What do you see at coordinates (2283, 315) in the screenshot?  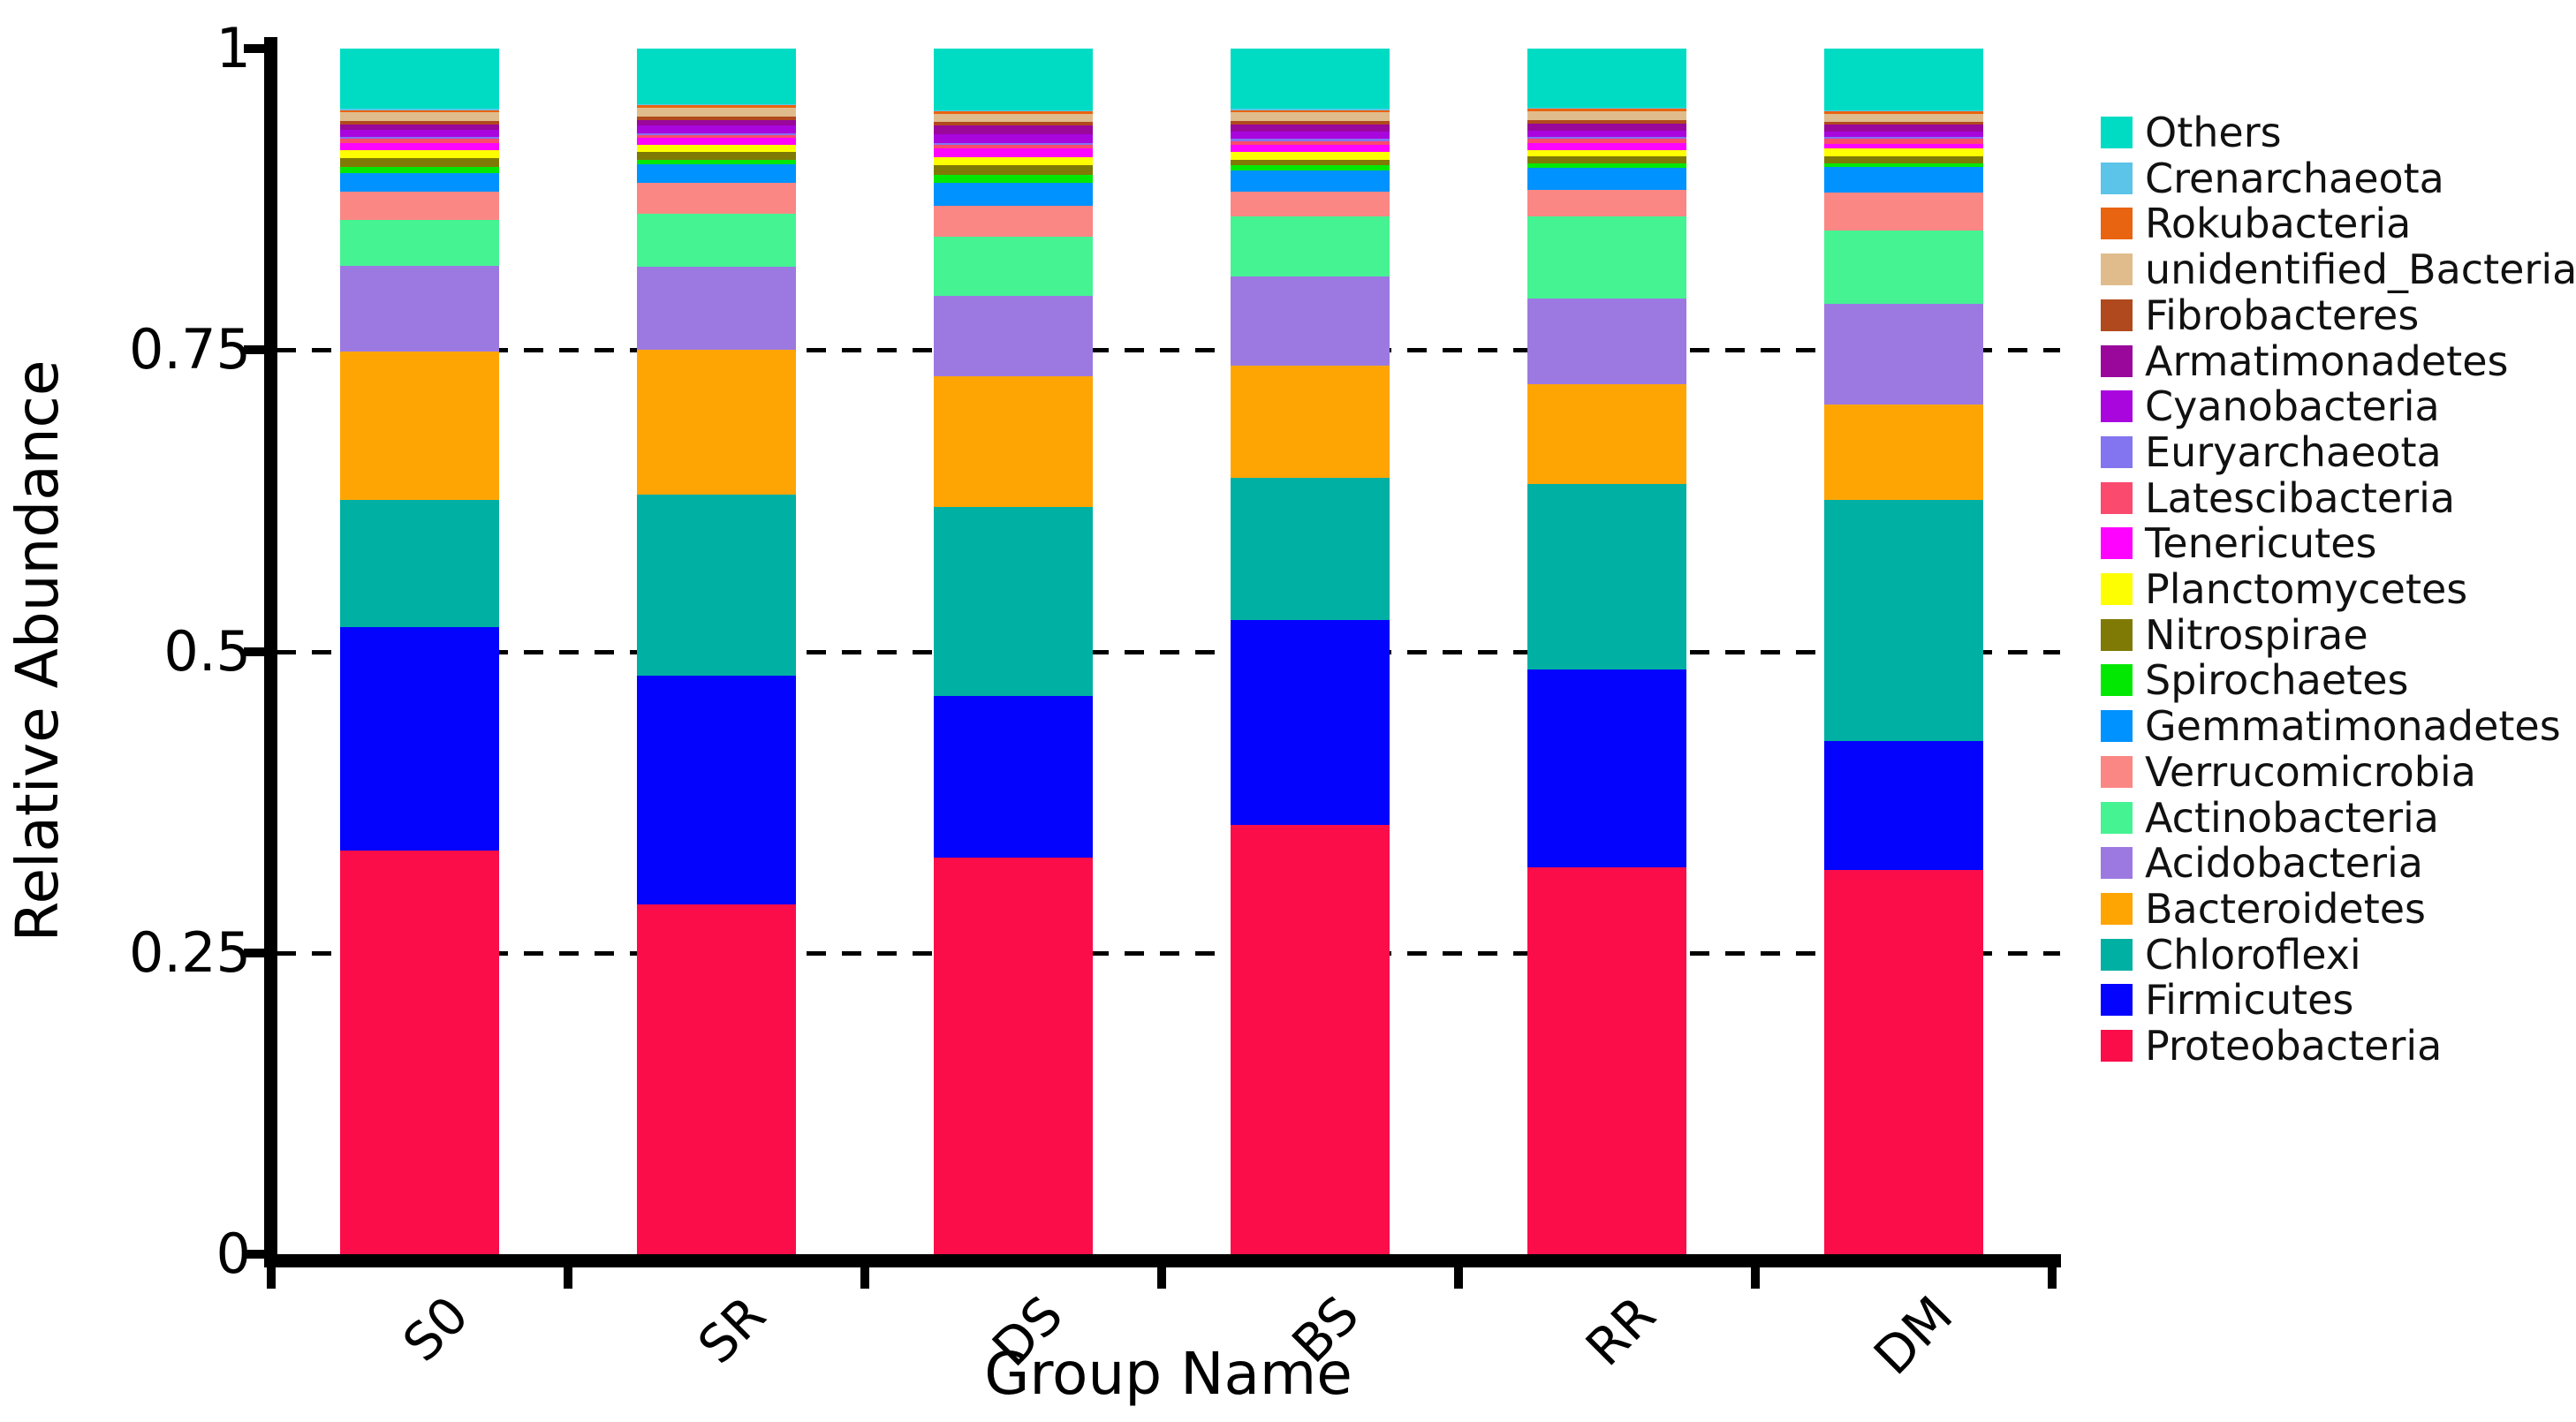 I see `legend-label-Fibrobacteres: Fibrobacteres` at bounding box center [2283, 315].